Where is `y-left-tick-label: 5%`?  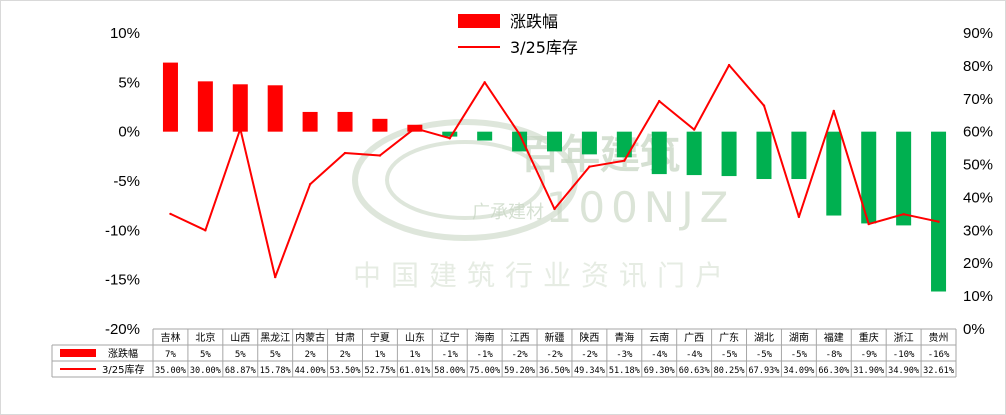
y-left-tick-label: 5% is located at coordinates (129, 82).